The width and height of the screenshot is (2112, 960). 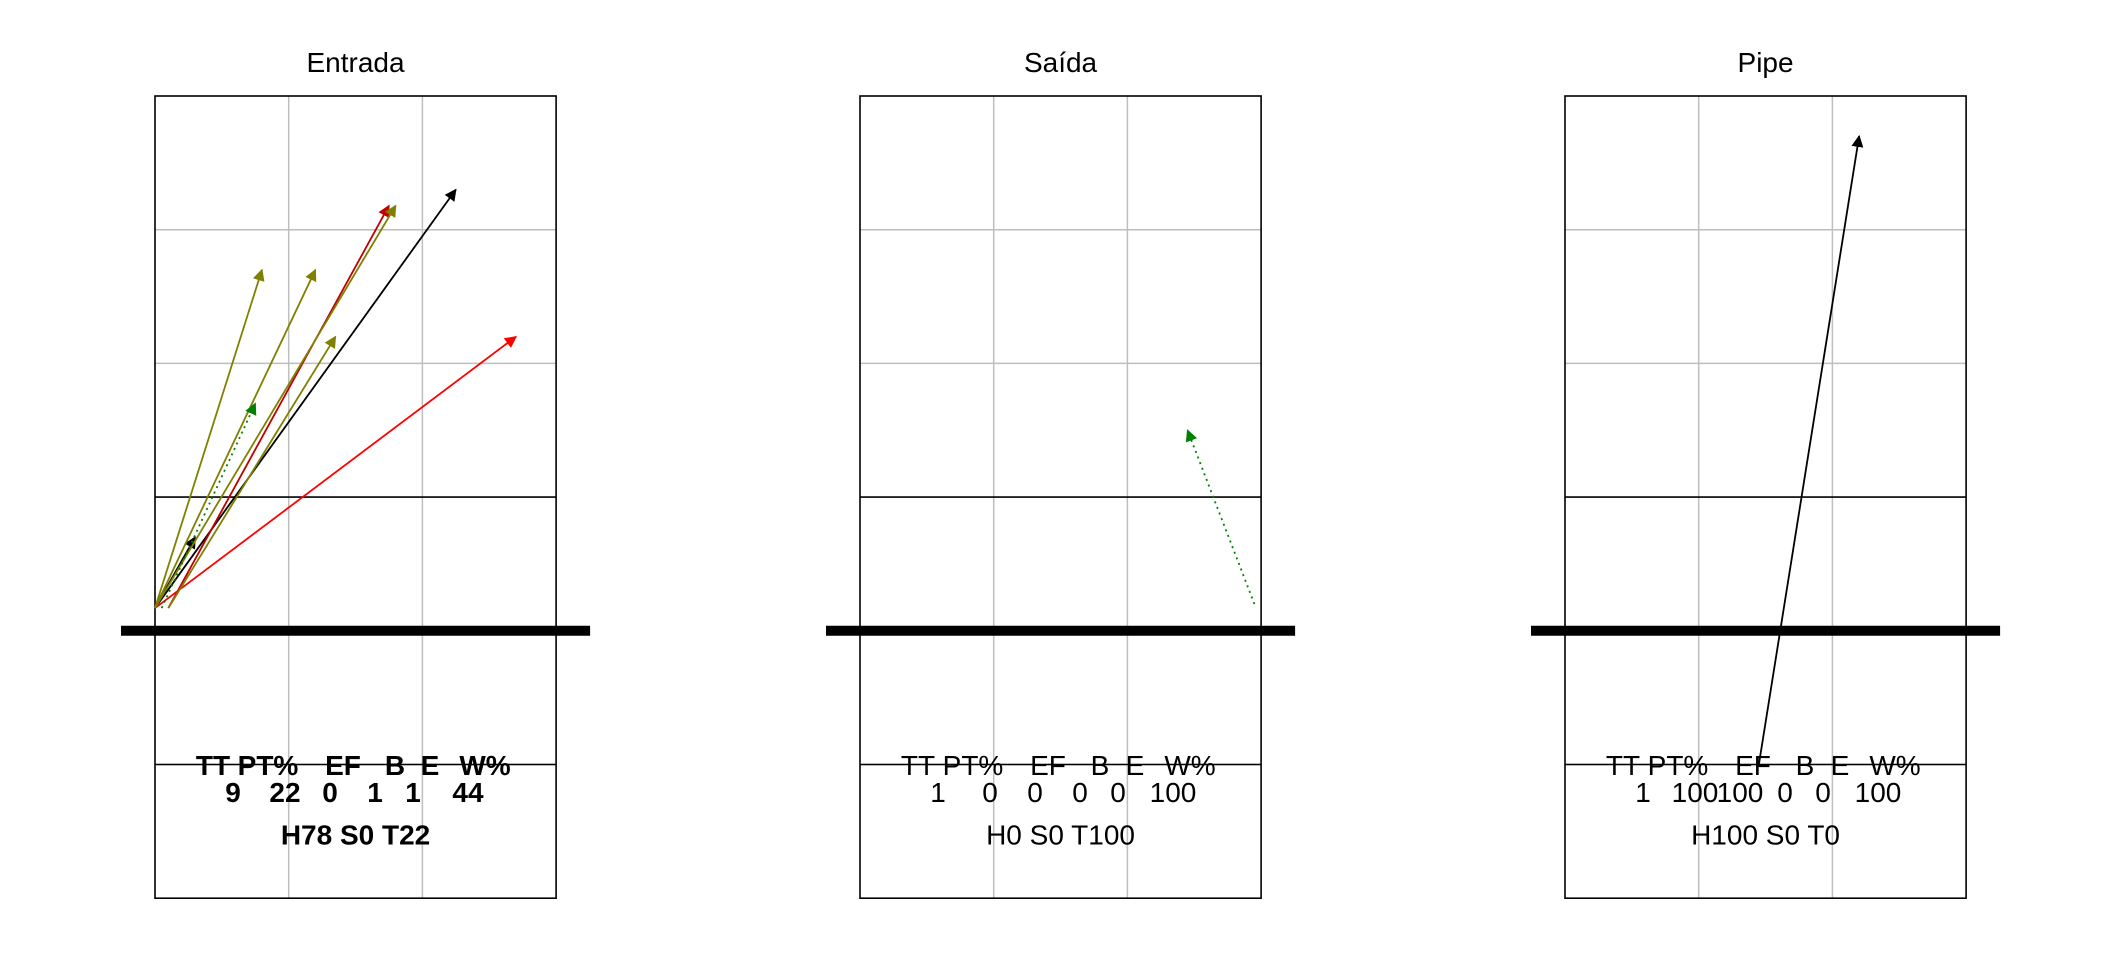 What do you see at coordinates (468, 792) in the screenshot?
I see `stat-value: 44` at bounding box center [468, 792].